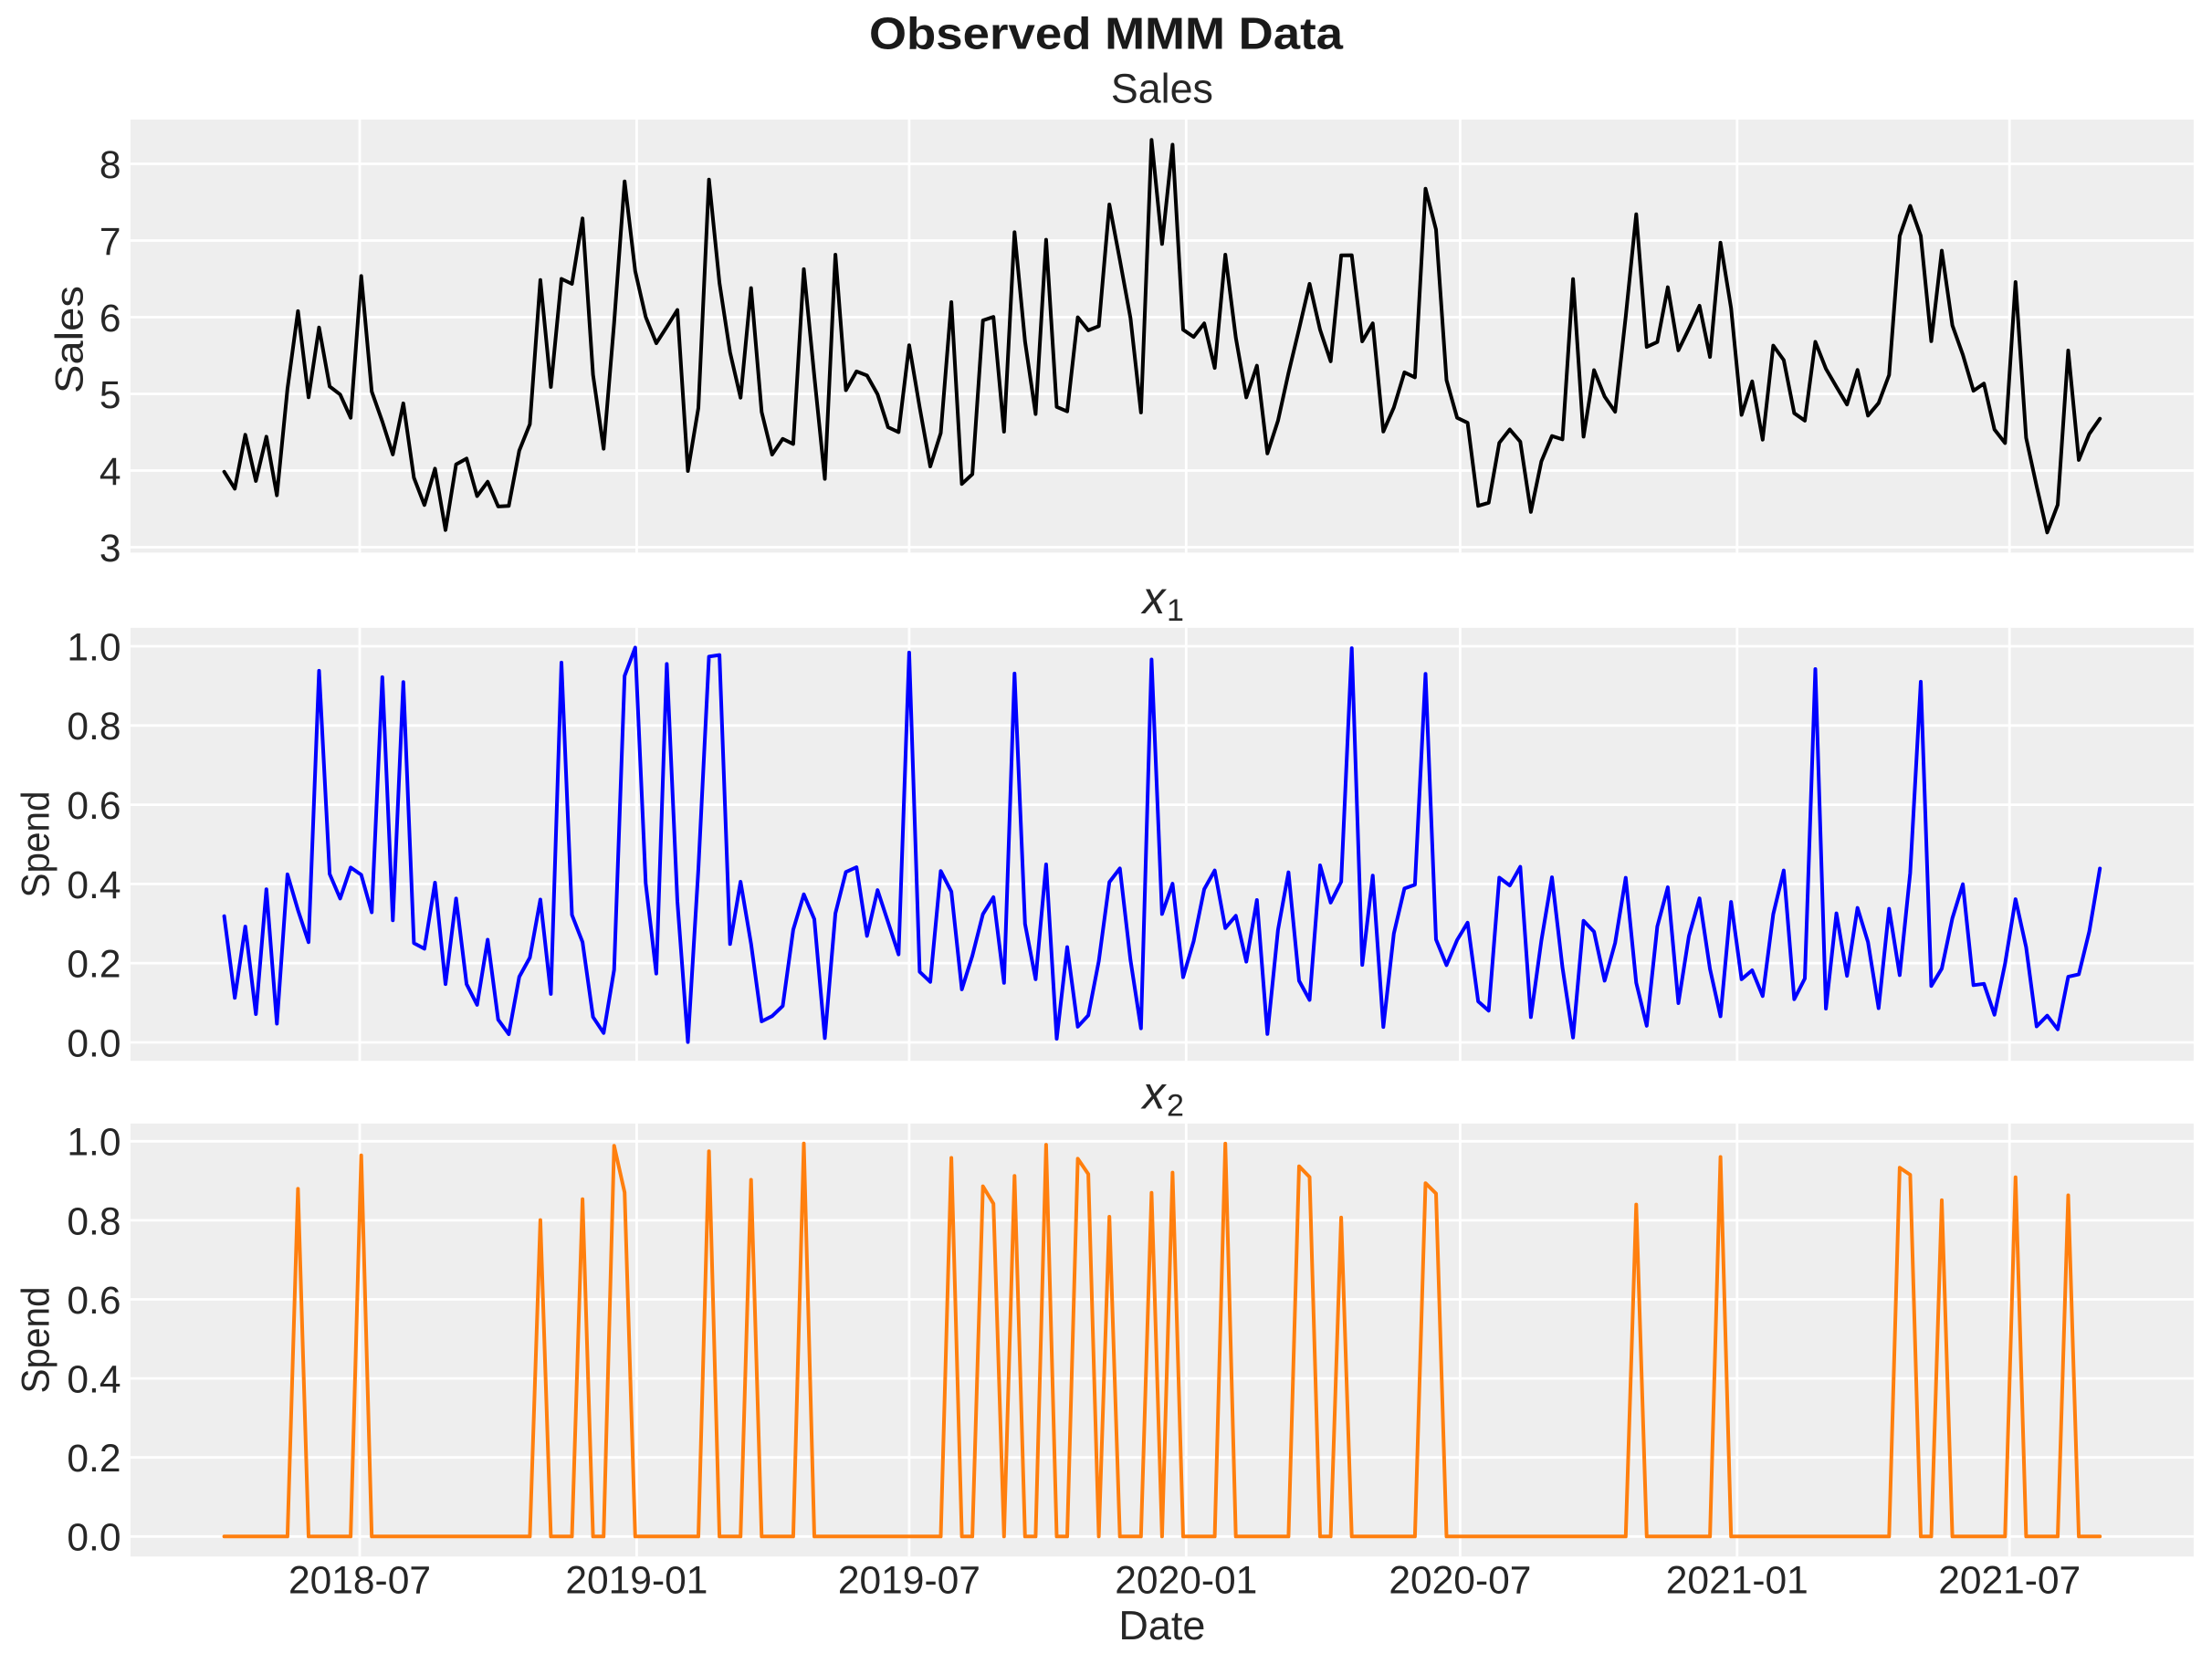 This screenshot has height=1664, width=2212. What do you see at coordinates (110, 395) in the screenshot?
I see `svg-text: 5` at bounding box center [110, 395].